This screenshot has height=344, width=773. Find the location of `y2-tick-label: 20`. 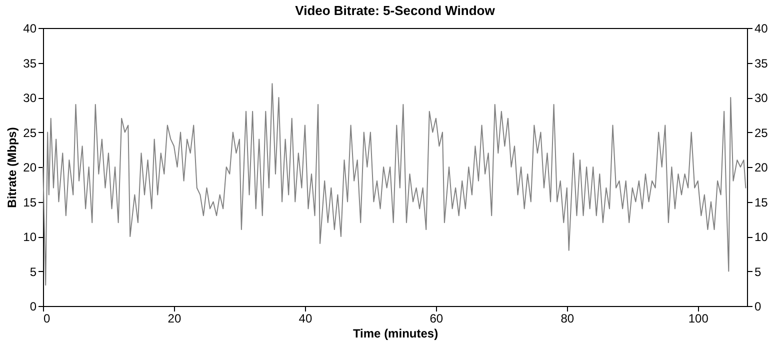

y2-tick-label: 20 is located at coordinates (761, 167).